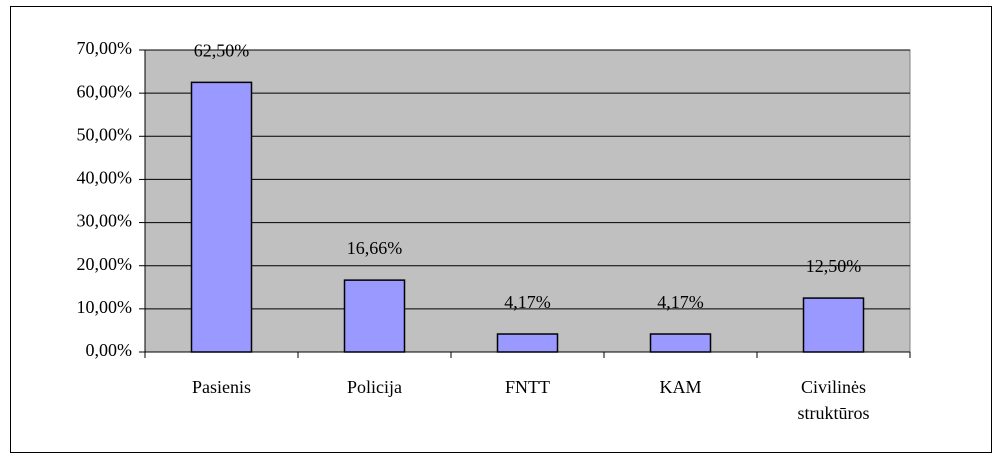  I want to click on x-tick-label: Civilinės struktūros, so click(833, 400).